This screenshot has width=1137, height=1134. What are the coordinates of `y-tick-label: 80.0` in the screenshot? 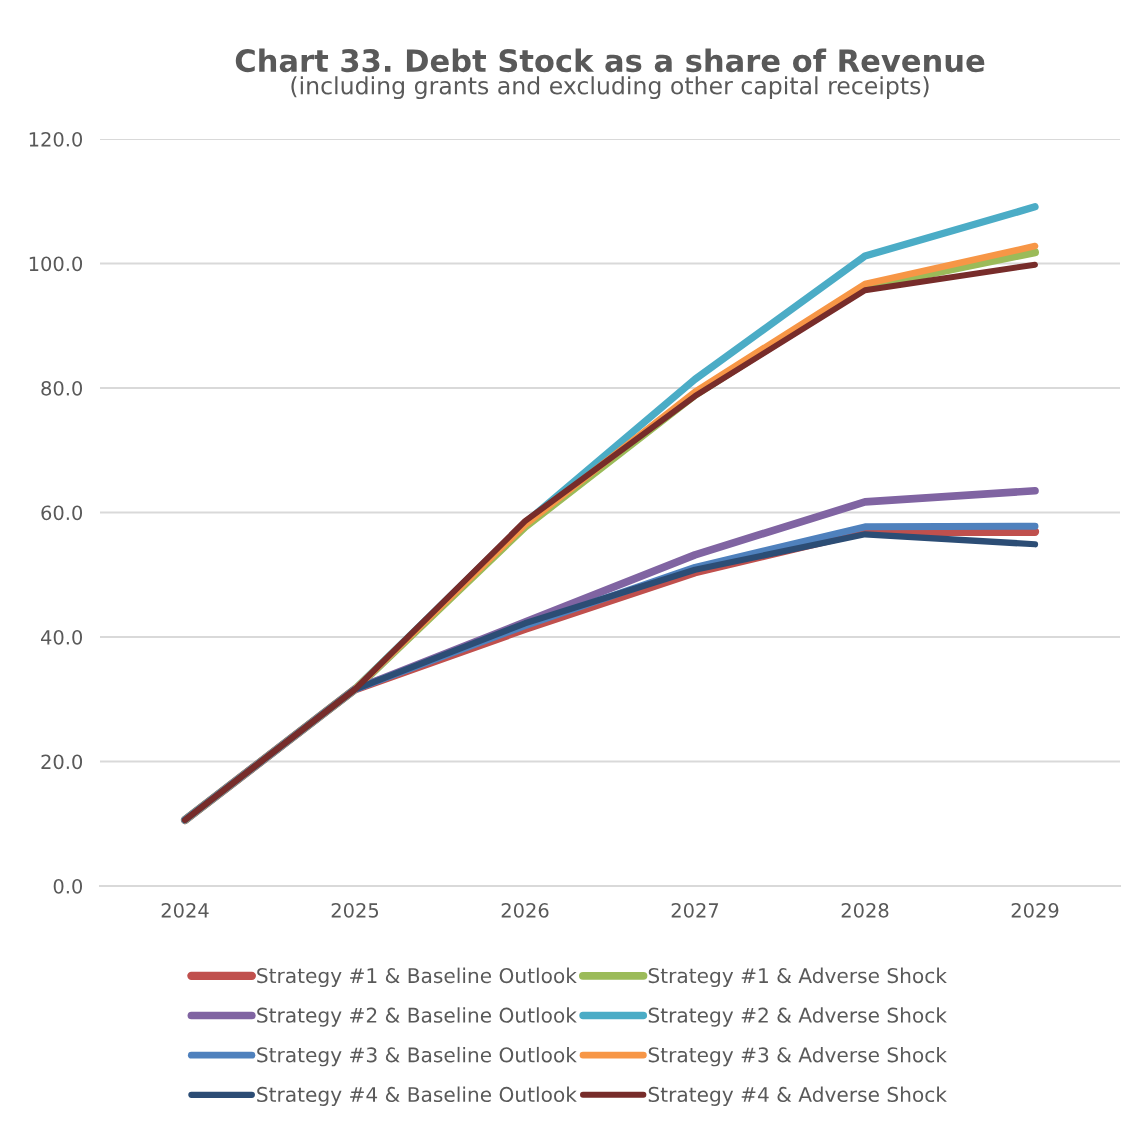 It's located at (62, 388).